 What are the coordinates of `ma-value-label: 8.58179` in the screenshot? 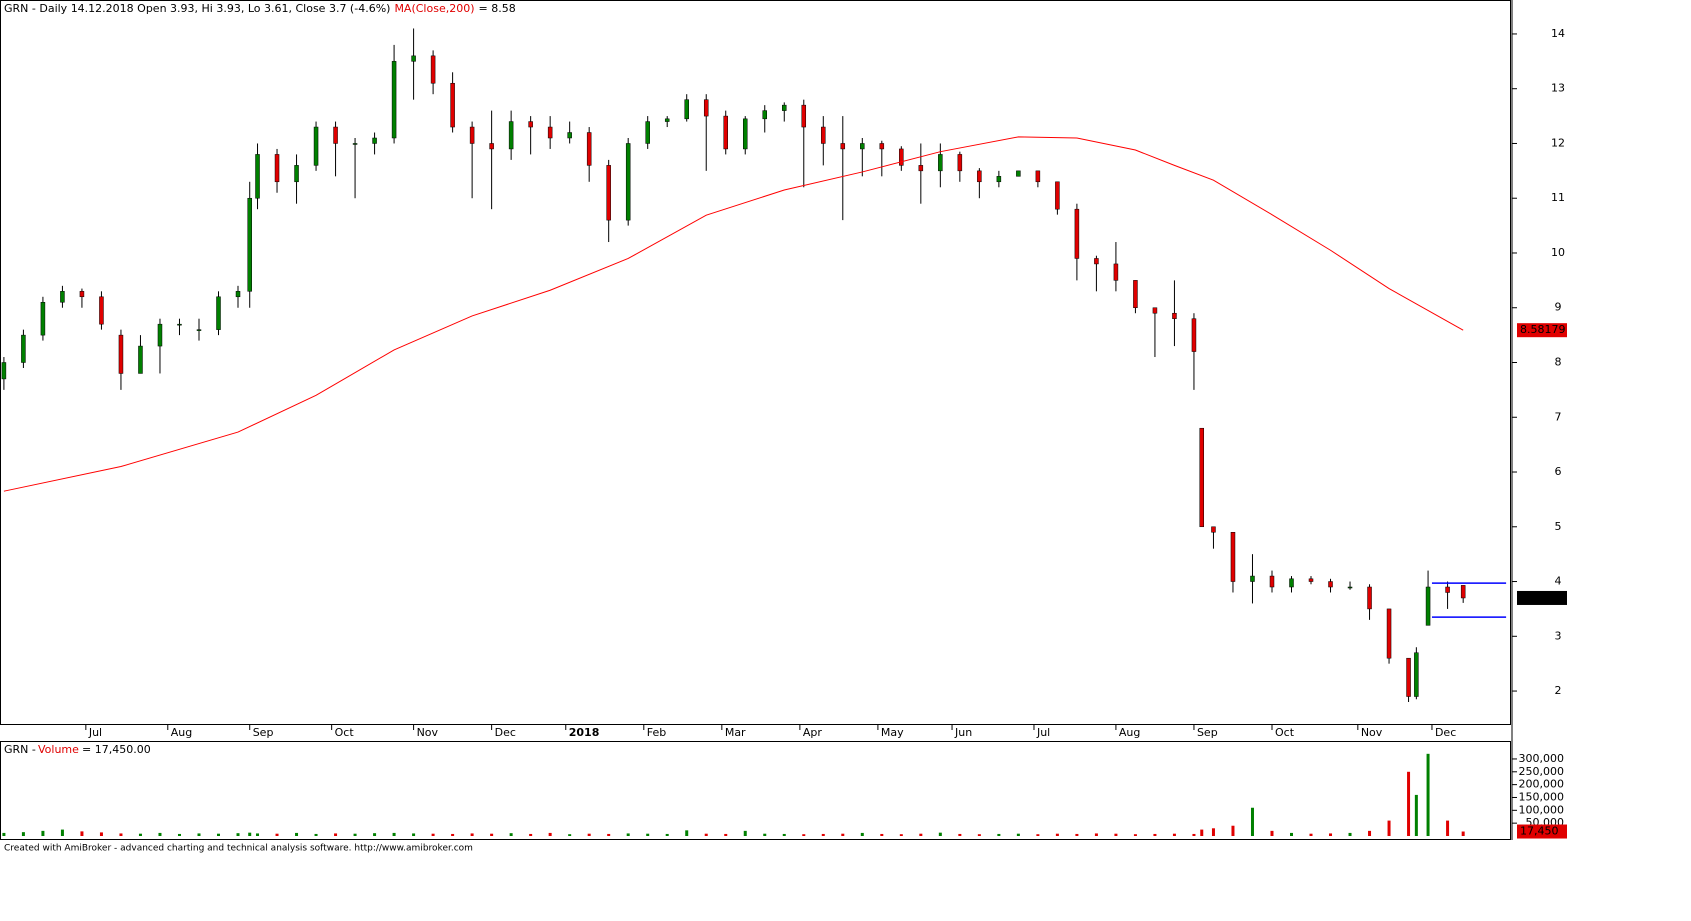 It's located at (1543, 329).